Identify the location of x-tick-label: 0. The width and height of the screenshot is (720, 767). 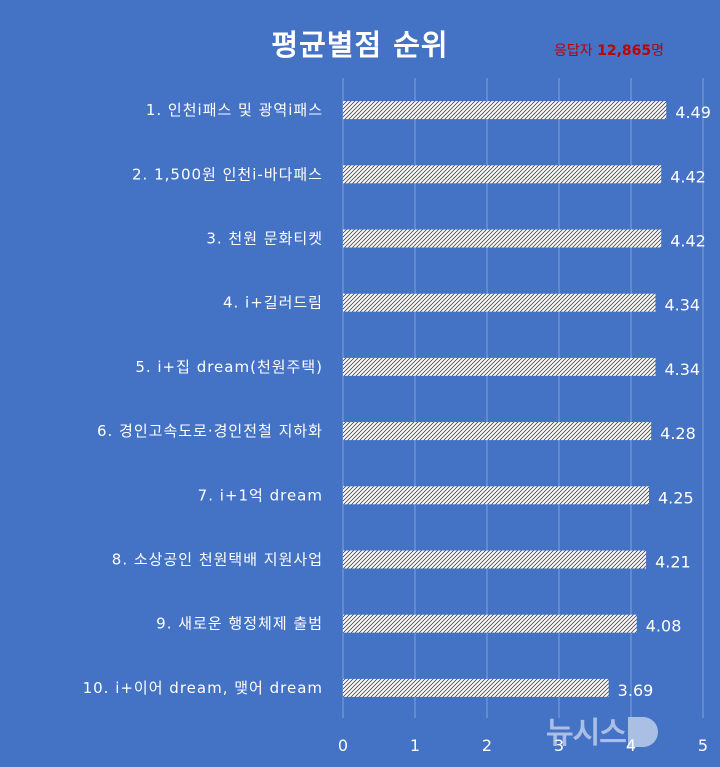
(343, 745).